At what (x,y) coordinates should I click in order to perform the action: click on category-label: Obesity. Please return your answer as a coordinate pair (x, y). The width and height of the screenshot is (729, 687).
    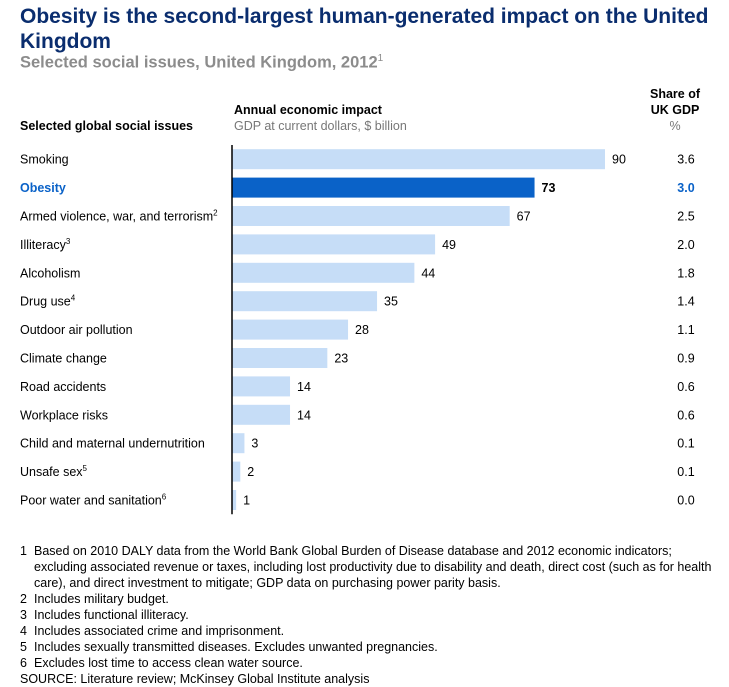
    Looking at the image, I should click on (43, 188).